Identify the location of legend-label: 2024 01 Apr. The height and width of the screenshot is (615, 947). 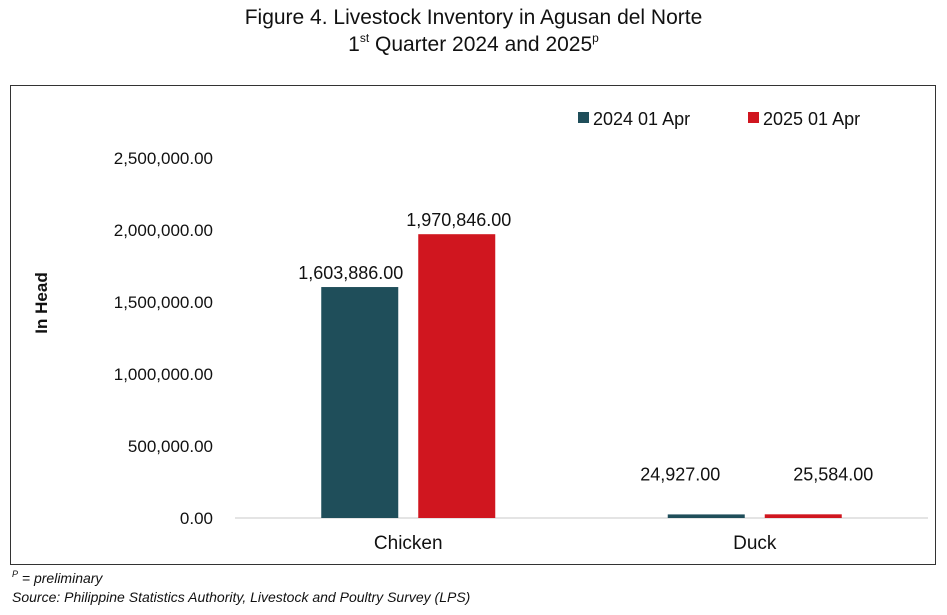
(641, 119).